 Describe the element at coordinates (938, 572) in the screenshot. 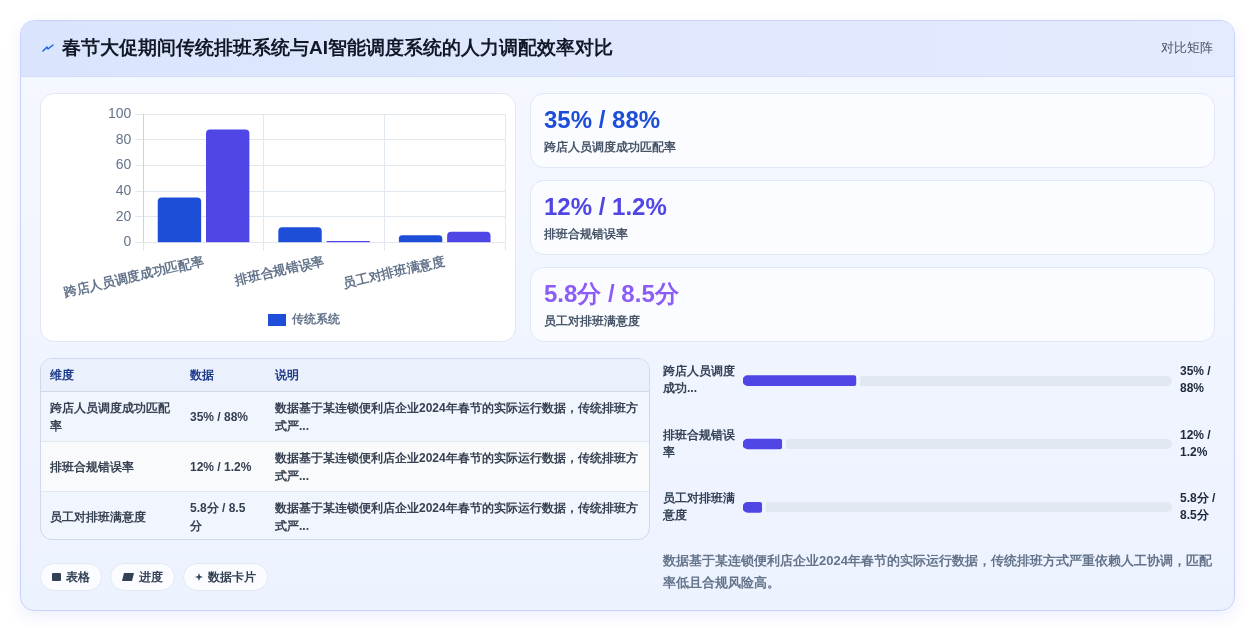

I see `text: 数据基于某连锁便利店企业2024年春节的实际运行数据，传统排班方式严重依赖人工协调，匹配率低且合规风险高。` at that location.